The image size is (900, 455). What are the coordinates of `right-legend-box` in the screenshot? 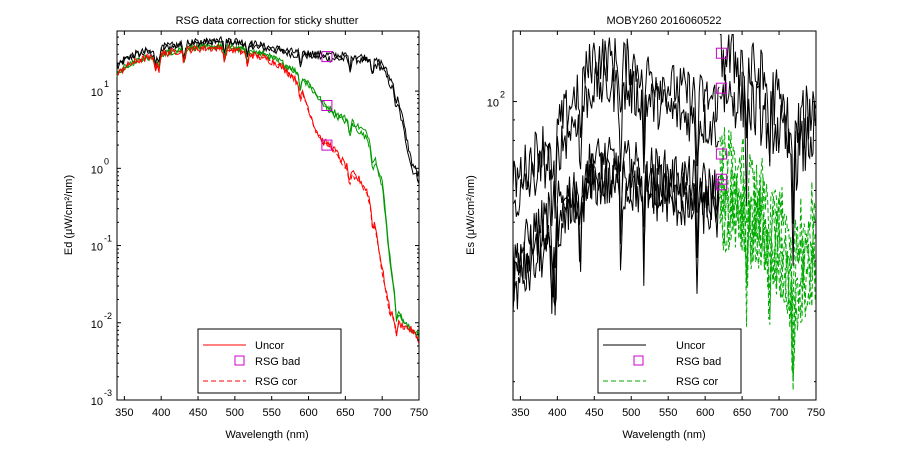 It's located at (669, 361).